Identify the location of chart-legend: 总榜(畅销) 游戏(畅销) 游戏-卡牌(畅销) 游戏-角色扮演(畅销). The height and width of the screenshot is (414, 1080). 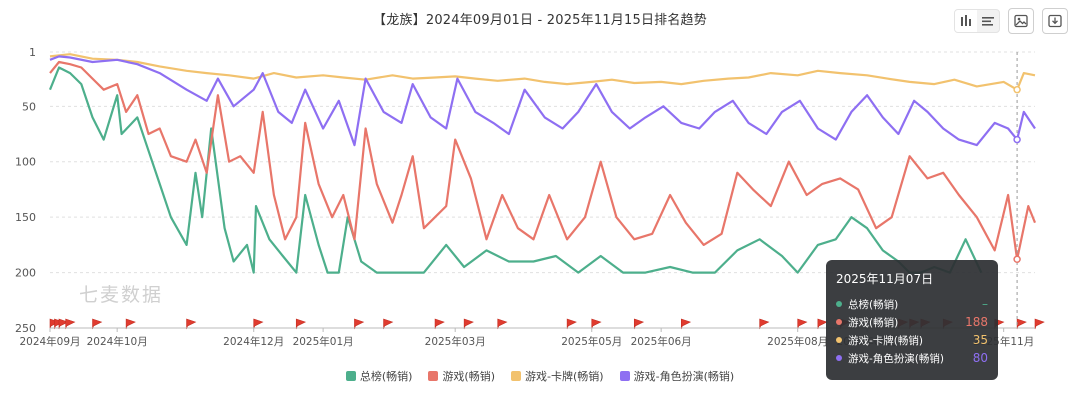
(540, 376).